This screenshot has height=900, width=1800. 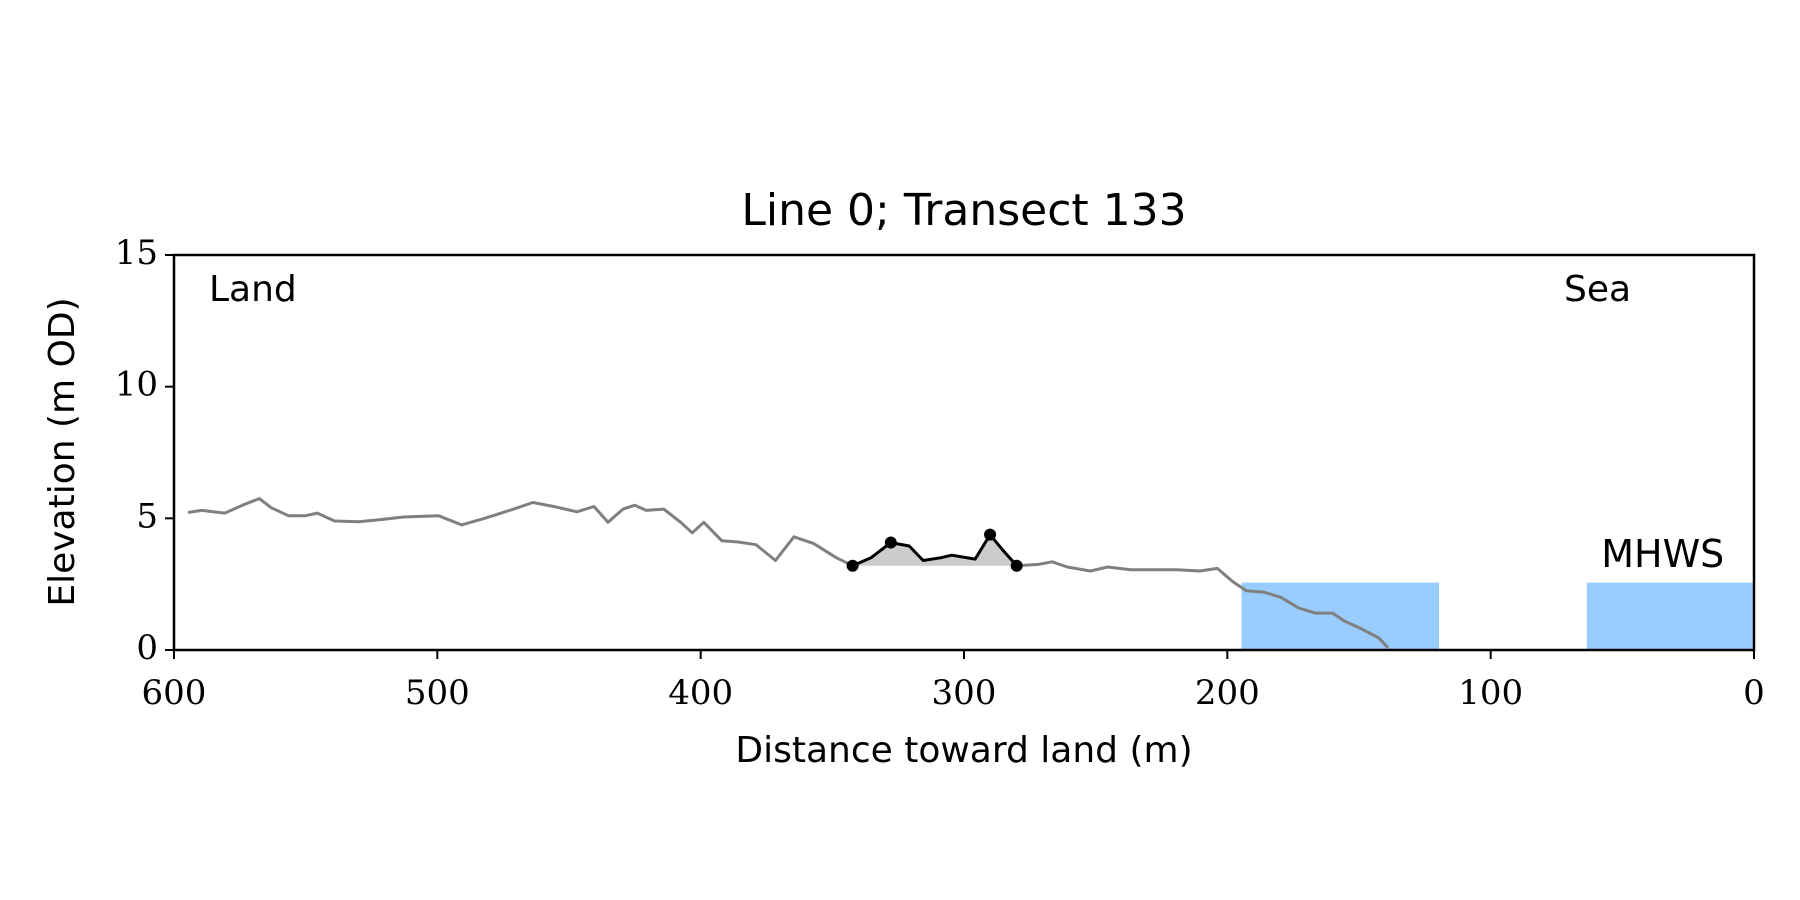 What do you see at coordinates (174, 693) in the screenshot?
I see `x-tick-label: 600` at bounding box center [174, 693].